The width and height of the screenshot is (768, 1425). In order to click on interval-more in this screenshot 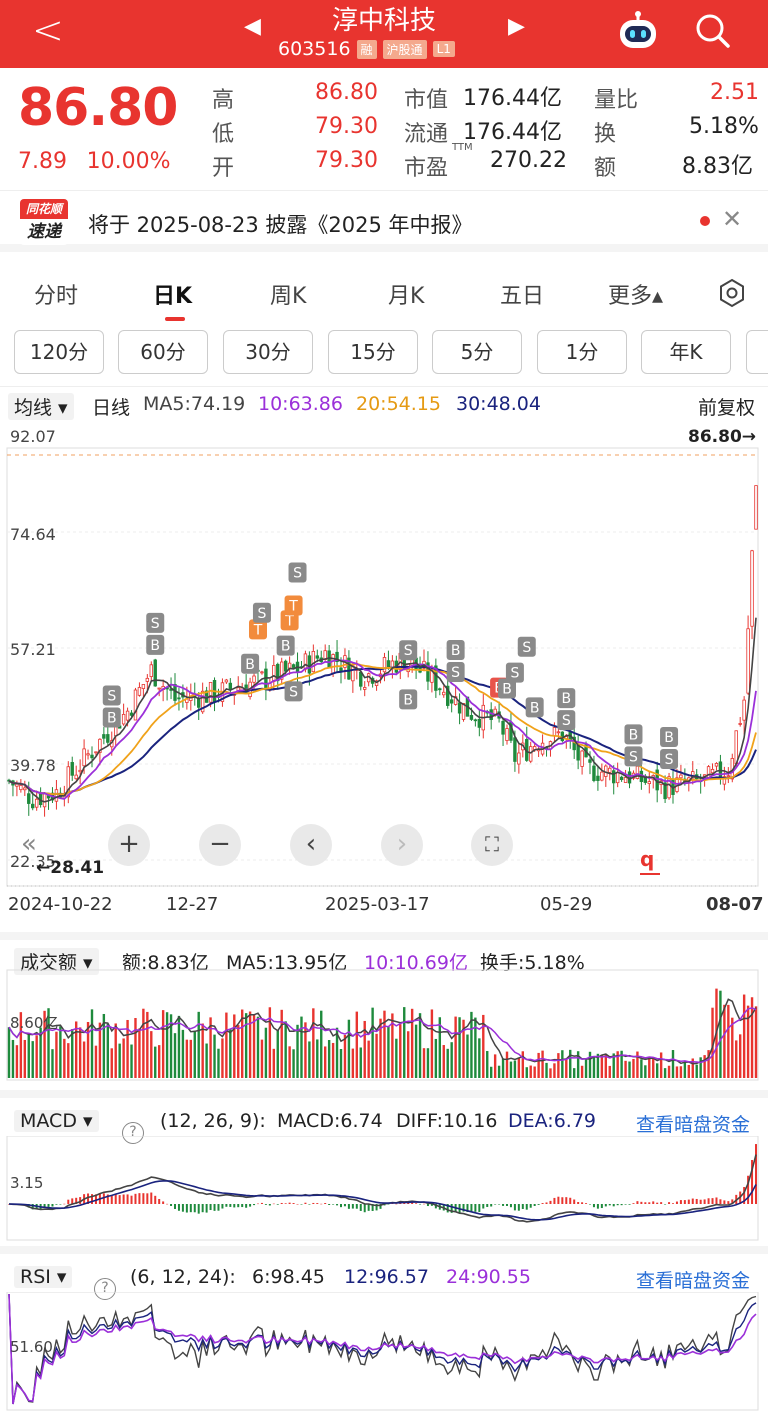, I will do `click(757, 352)`.